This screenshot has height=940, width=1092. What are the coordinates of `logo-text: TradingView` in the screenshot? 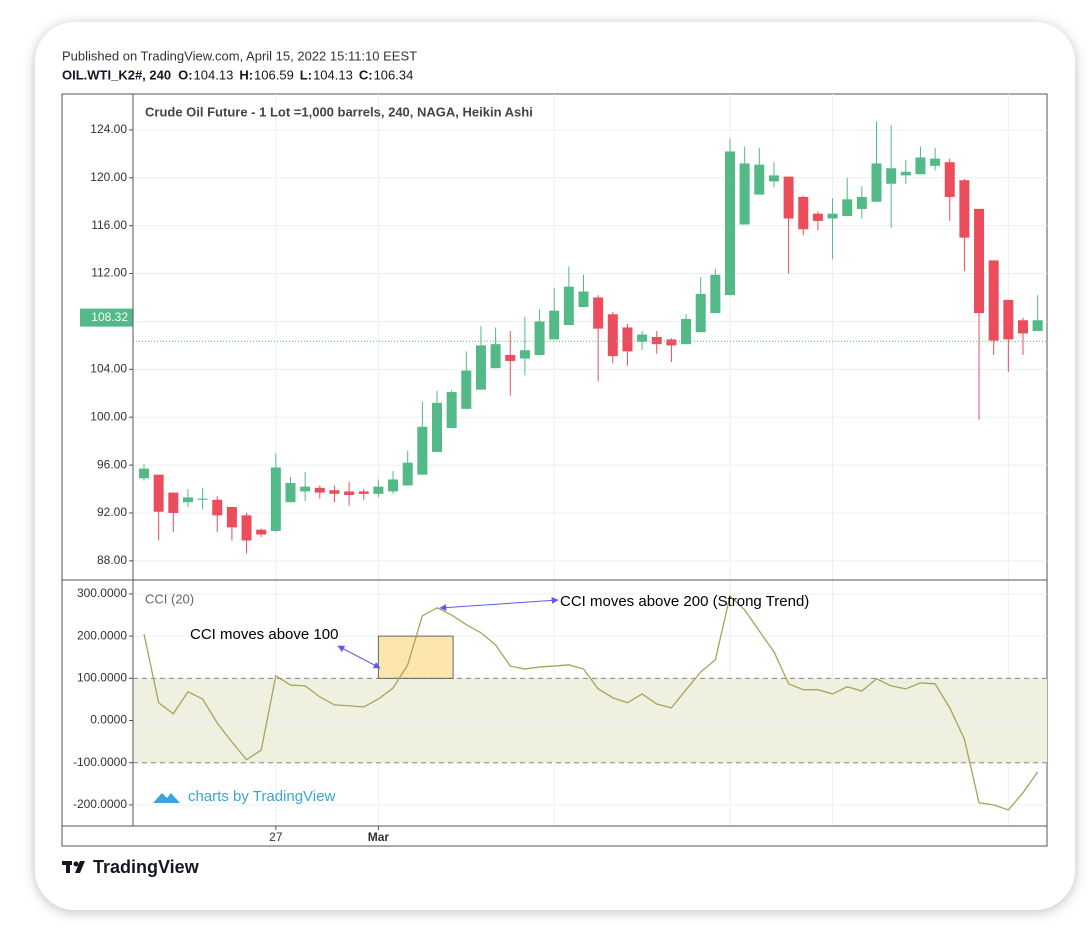 It's located at (146, 867).